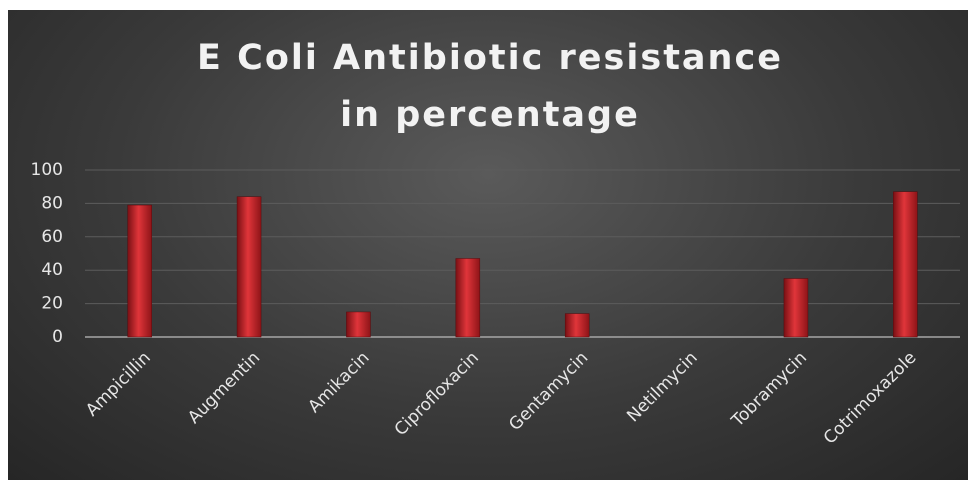 This screenshot has width=974, height=483. Describe the element at coordinates (224, 388) in the screenshot. I see `x-tick-label: Augmentin` at that location.